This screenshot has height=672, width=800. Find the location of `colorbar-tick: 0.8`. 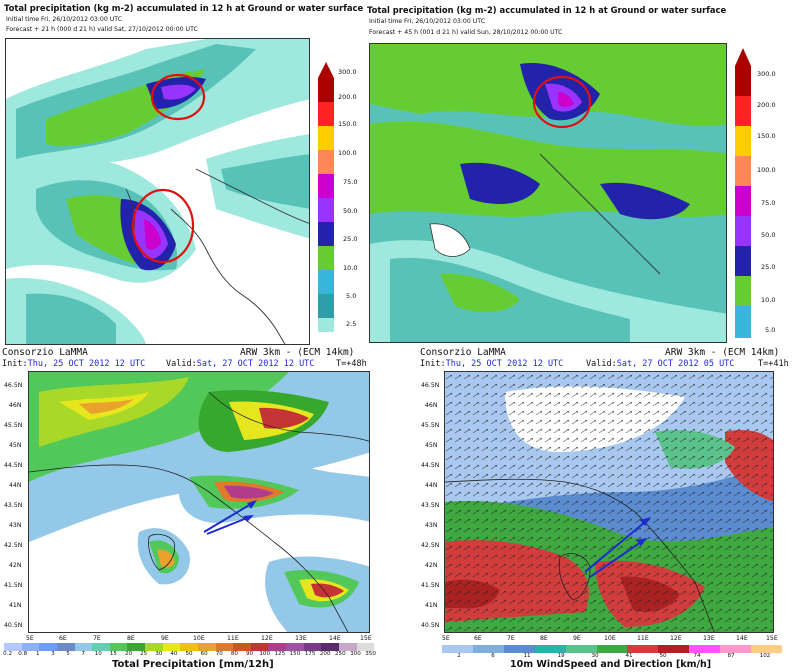

colorbar-tick: 0.8 is located at coordinates (23, 654).